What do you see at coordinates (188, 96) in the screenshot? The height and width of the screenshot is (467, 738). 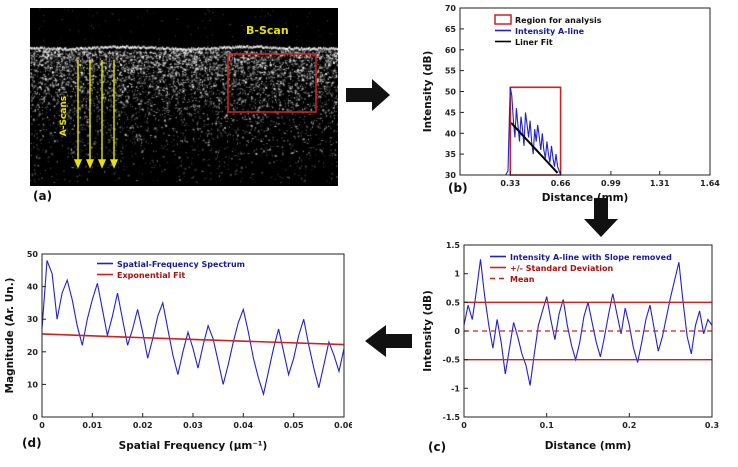 I see `bscan-annotations: B-Scan A-Scans` at bounding box center [188, 96].